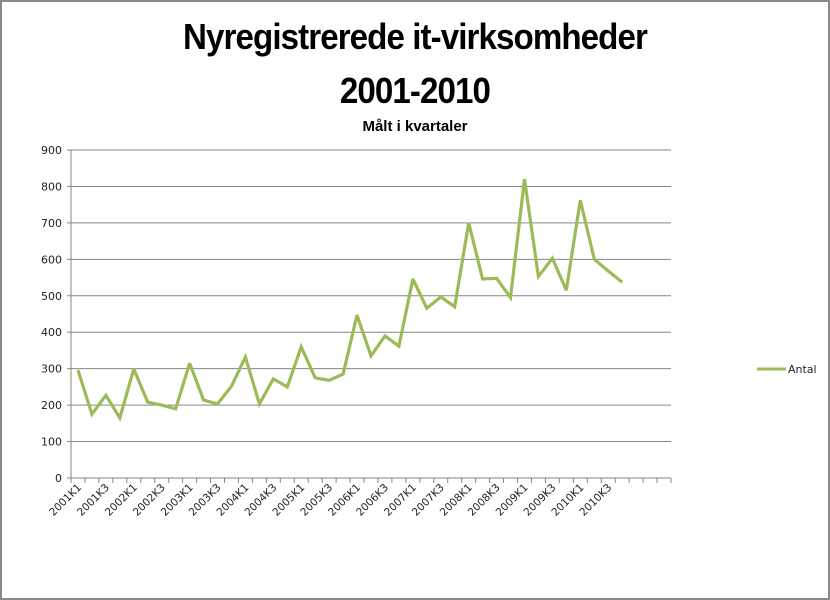 The image size is (830, 600). I want to click on chart-title-line-1: Nyregistrerede it-virksomheder, so click(415, 36).